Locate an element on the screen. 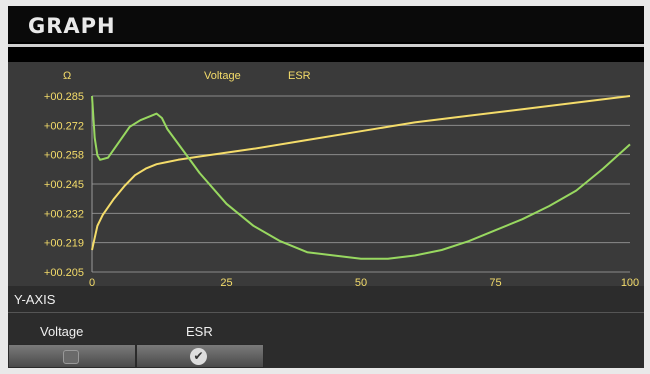 The image size is (650, 374). voltage-option-label: Voltage is located at coordinates (62, 331).